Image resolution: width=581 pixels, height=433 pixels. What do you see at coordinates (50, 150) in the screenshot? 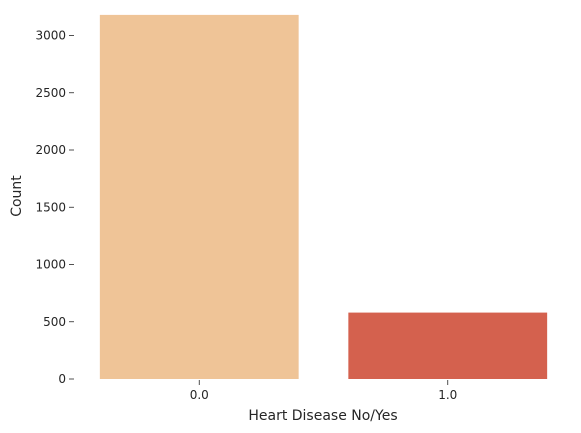
I see `y-tick-label: 2000` at bounding box center [50, 150].